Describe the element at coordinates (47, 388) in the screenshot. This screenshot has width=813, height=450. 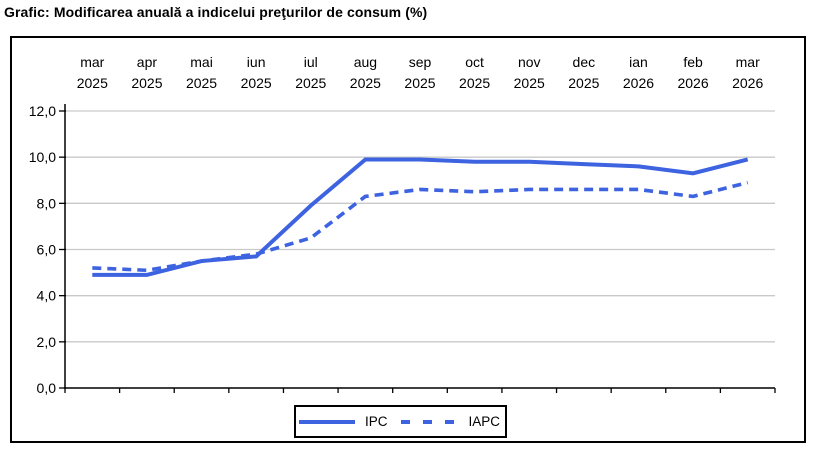
I see `y-tick-label: 0,0` at that location.